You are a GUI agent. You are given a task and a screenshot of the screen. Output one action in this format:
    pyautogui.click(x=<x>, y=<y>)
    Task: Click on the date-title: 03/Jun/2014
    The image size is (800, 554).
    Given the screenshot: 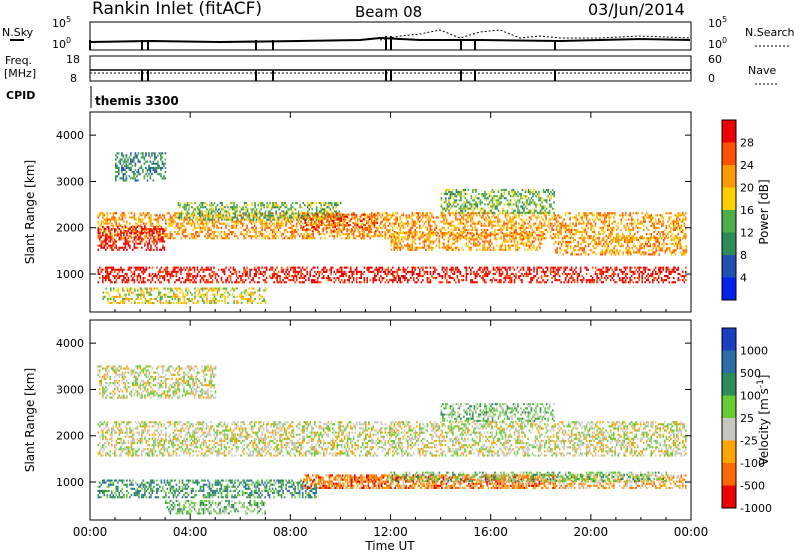 What is the action you would take?
    pyautogui.click(x=636, y=9)
    